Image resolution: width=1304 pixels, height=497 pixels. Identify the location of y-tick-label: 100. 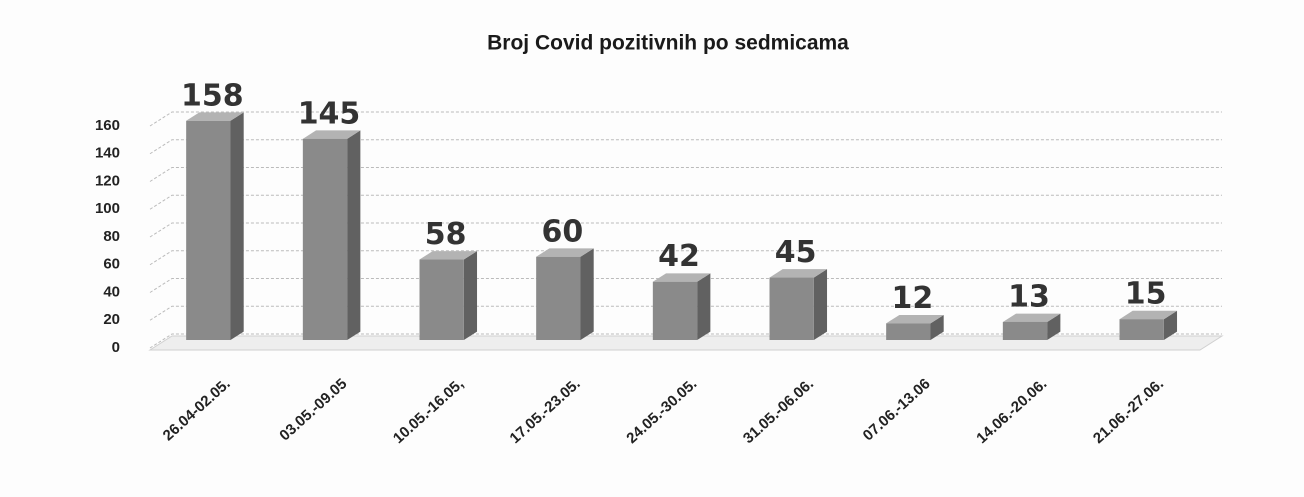
(107, 208).